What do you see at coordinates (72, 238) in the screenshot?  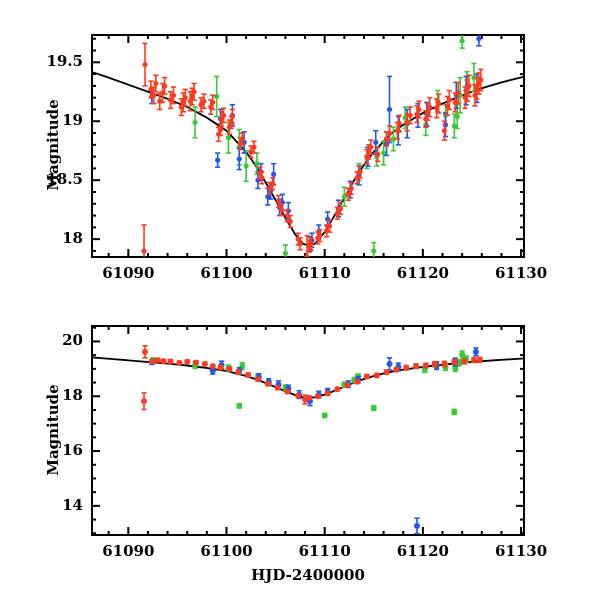 I see `y-tick-label-top: 18` at bounding box center [72, 238].